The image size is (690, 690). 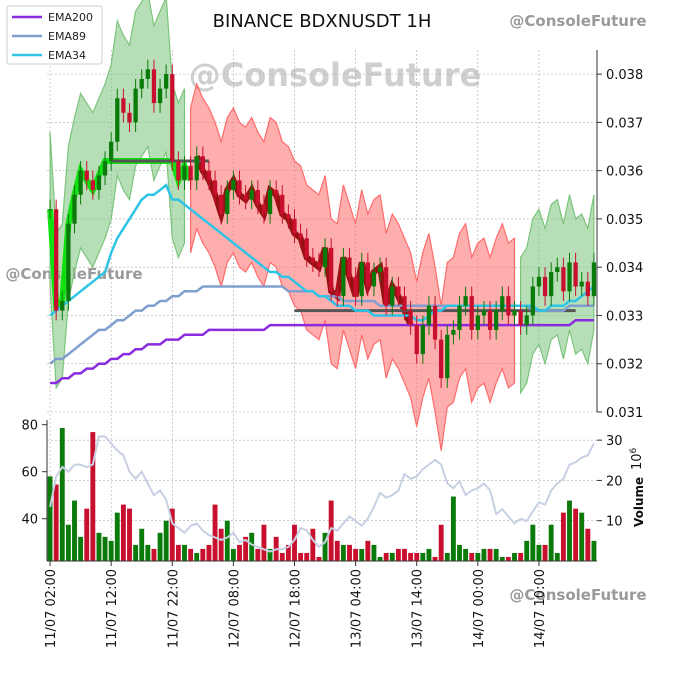 I want to click on time-tick-label: 13/07 04:00, so click(x=357, y=608).